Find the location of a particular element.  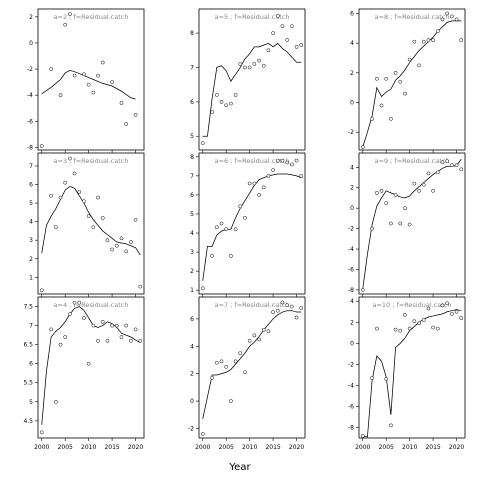

panel-9-frame is located at coordinates (412, 367).